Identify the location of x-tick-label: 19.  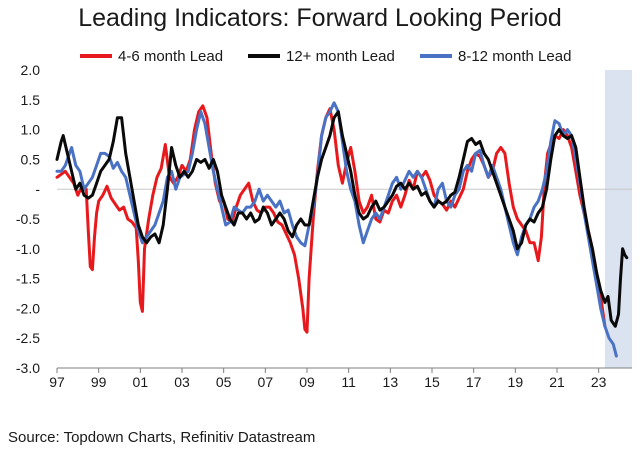
(516, 382).